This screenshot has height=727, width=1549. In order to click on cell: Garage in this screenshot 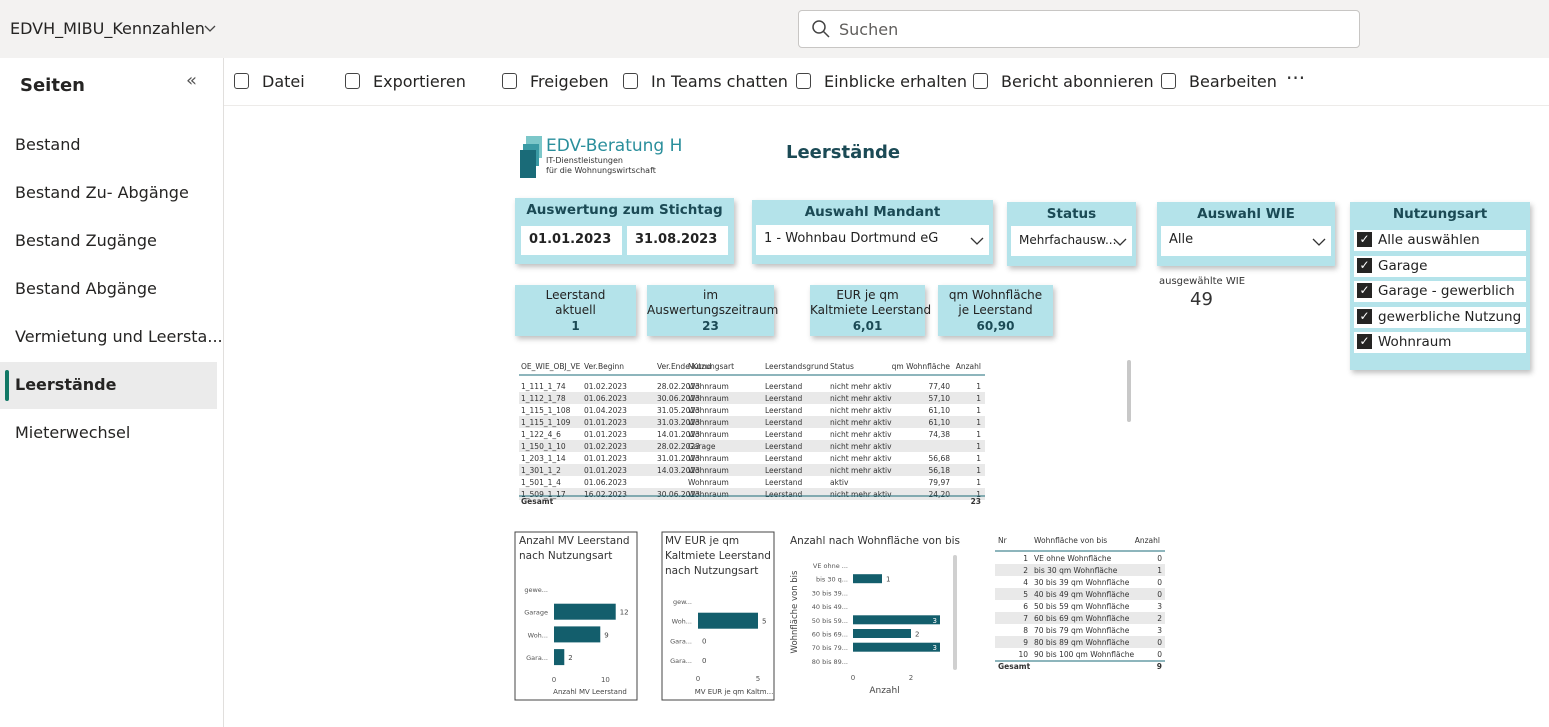, I will do `click(702, 446)`.